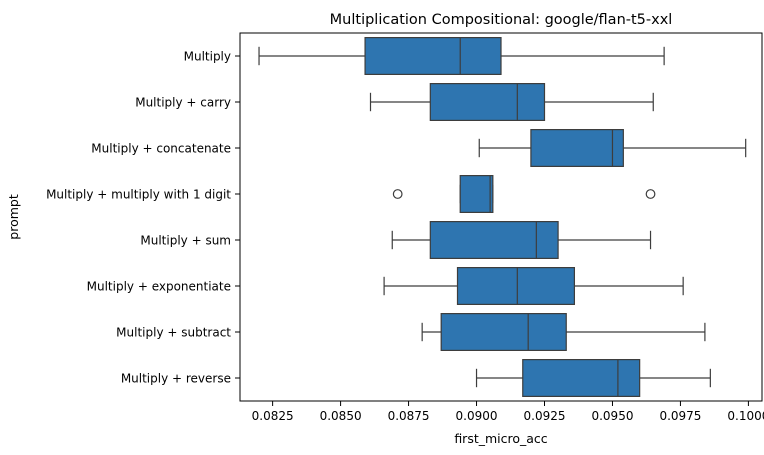 This screenshot has height=455, width=764. What do you see at coordinates (13, 217) in the screenshot?
I see `y-axis-label: prompt` at bounding box center [13, 217].